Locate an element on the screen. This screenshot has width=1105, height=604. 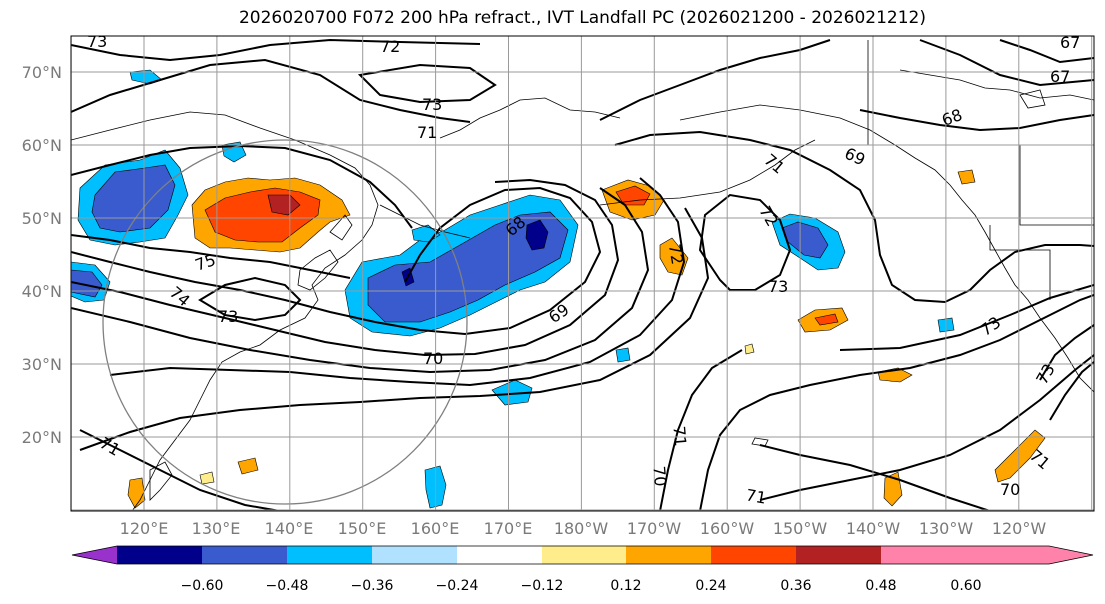
longitude-label: 130°E is located at coordinates (216, 528).